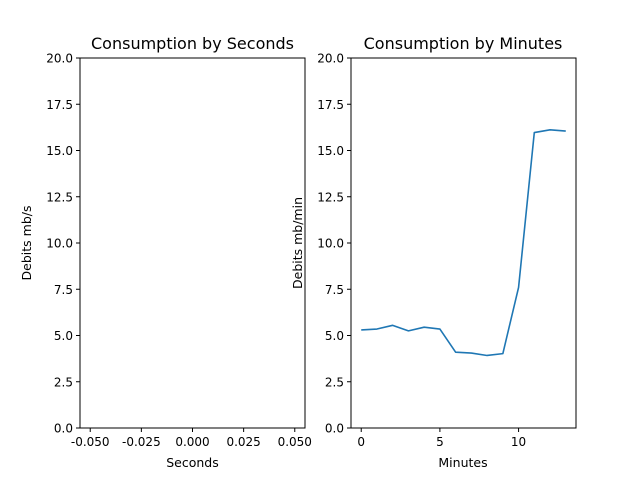  What do you see at coordinates (192, 442) in the screenshot?
I see `seconds-x-tick-label: 0.000` at bounding box center [192, 442].